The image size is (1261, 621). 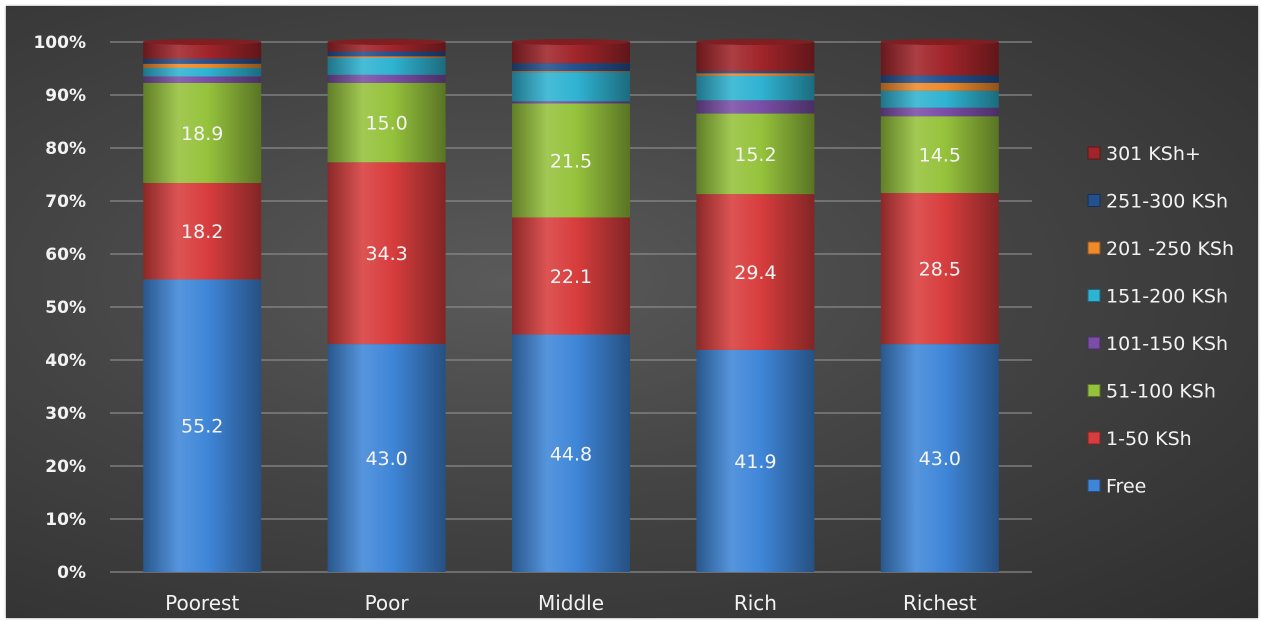 What do you see at coordinates (571, 53) in the screenshot?
I see `bar-middle-301-ksh` at bounding box center [571, 53].